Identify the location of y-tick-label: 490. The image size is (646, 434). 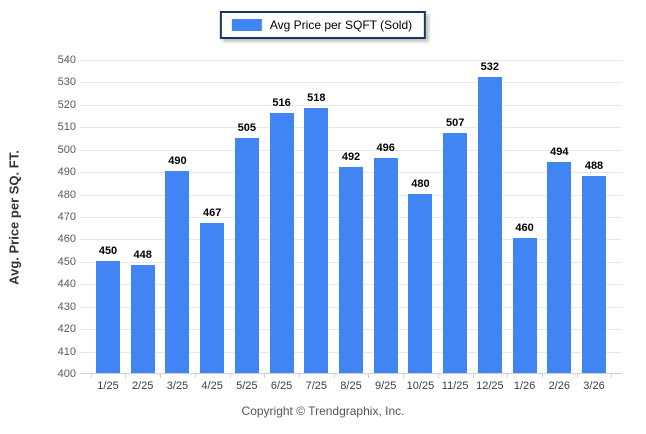
(66, 172).